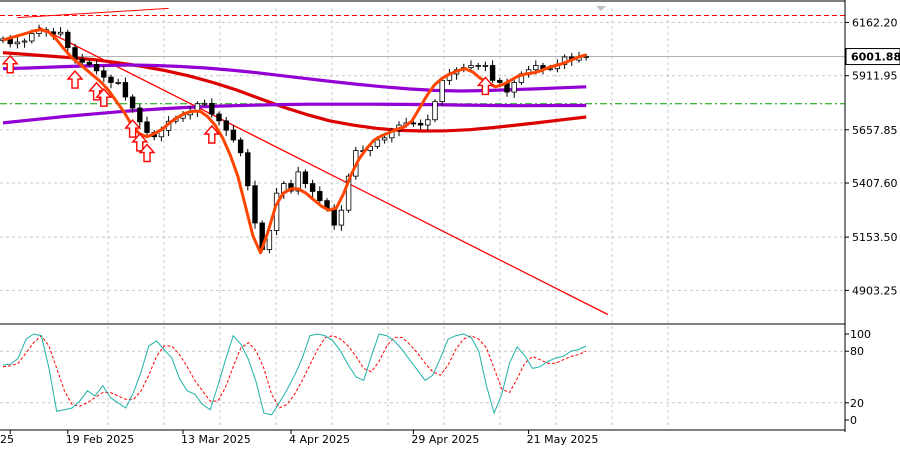 Image resolution: width=900 pixels, height=458 pixels. What do you see at coordinates (319, 439) in the screenshot?
I see `time-tick-label: 4 Apr 2025` at bounding box center [319, 439].